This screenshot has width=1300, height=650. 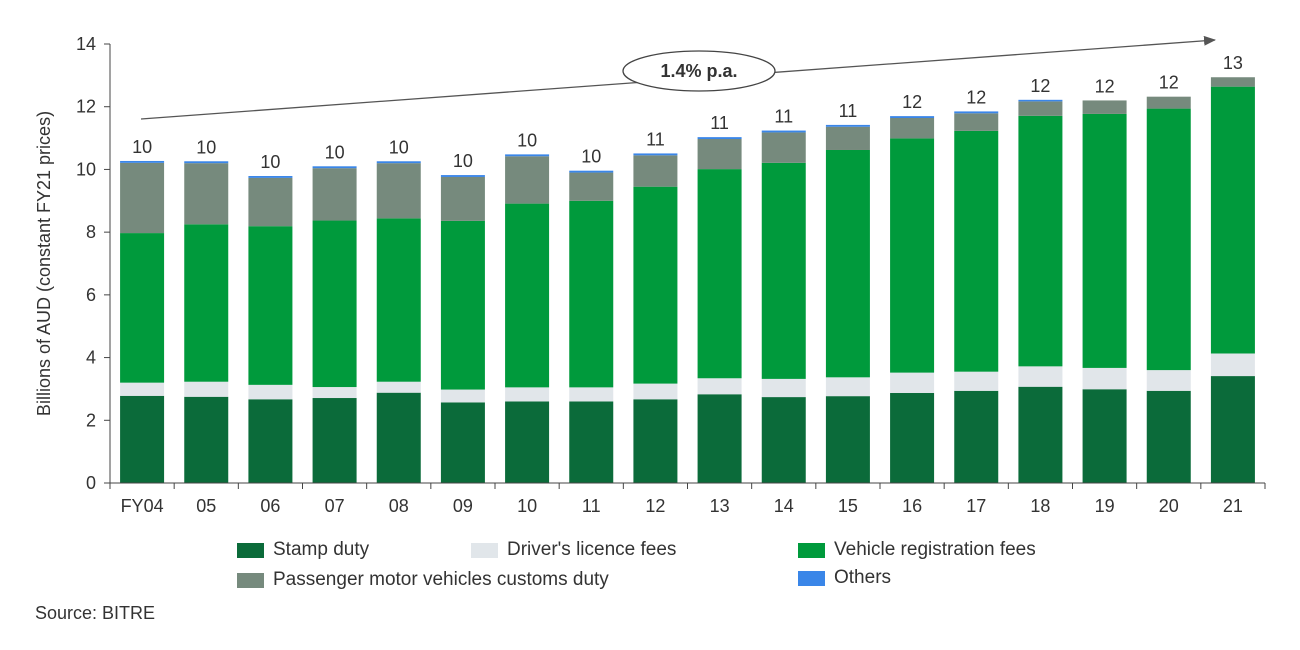 What do you see at coordinates (250, 580) in the screenshot?
I see `legend-swatch-customs-duty` at bounding box center [250, 580].